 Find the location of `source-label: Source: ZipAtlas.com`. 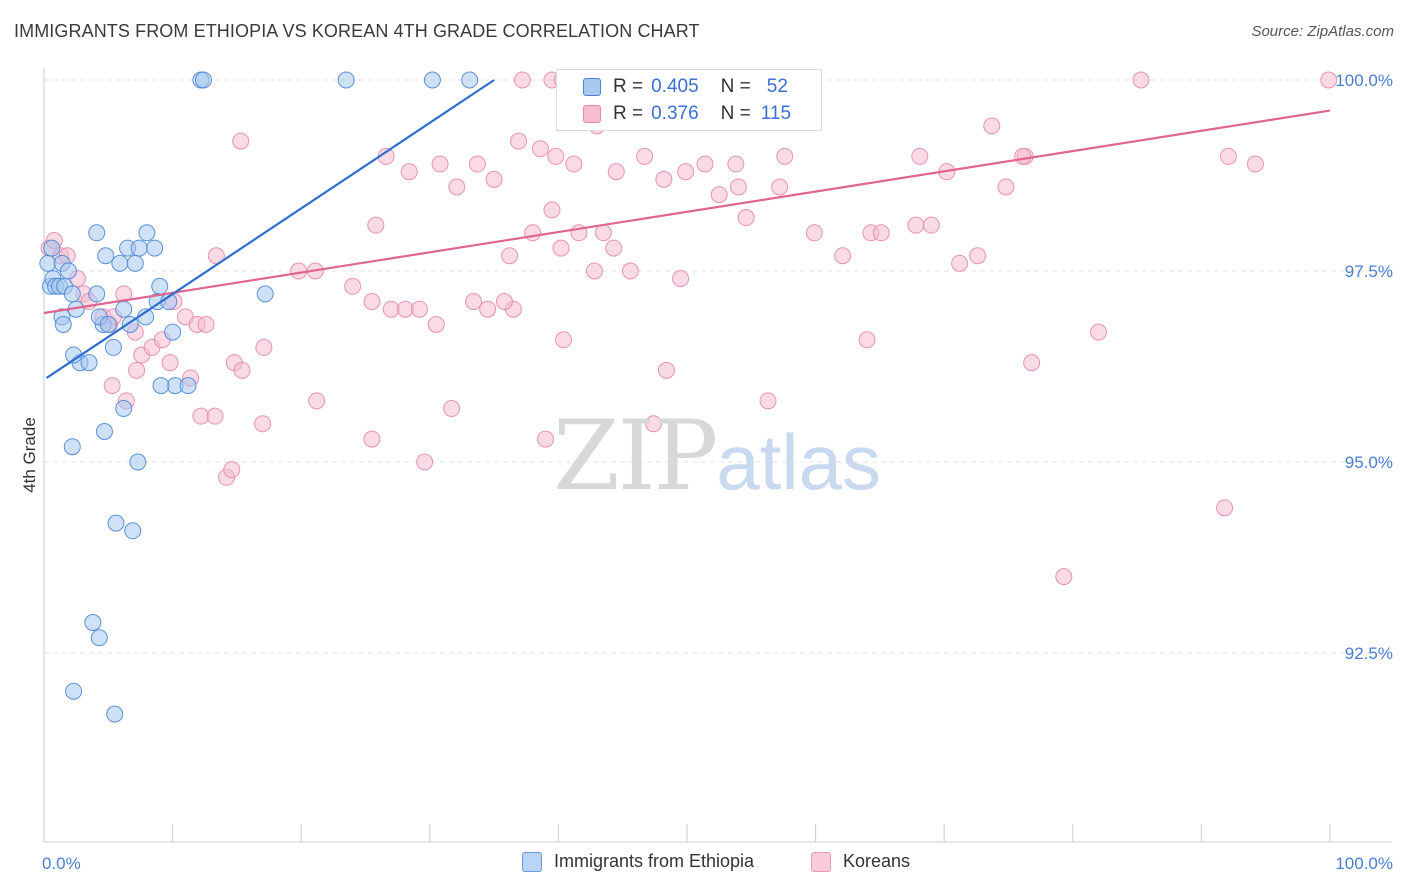

source-label: Source: ZipAtlas.com is located at coordinates (1322, 31).